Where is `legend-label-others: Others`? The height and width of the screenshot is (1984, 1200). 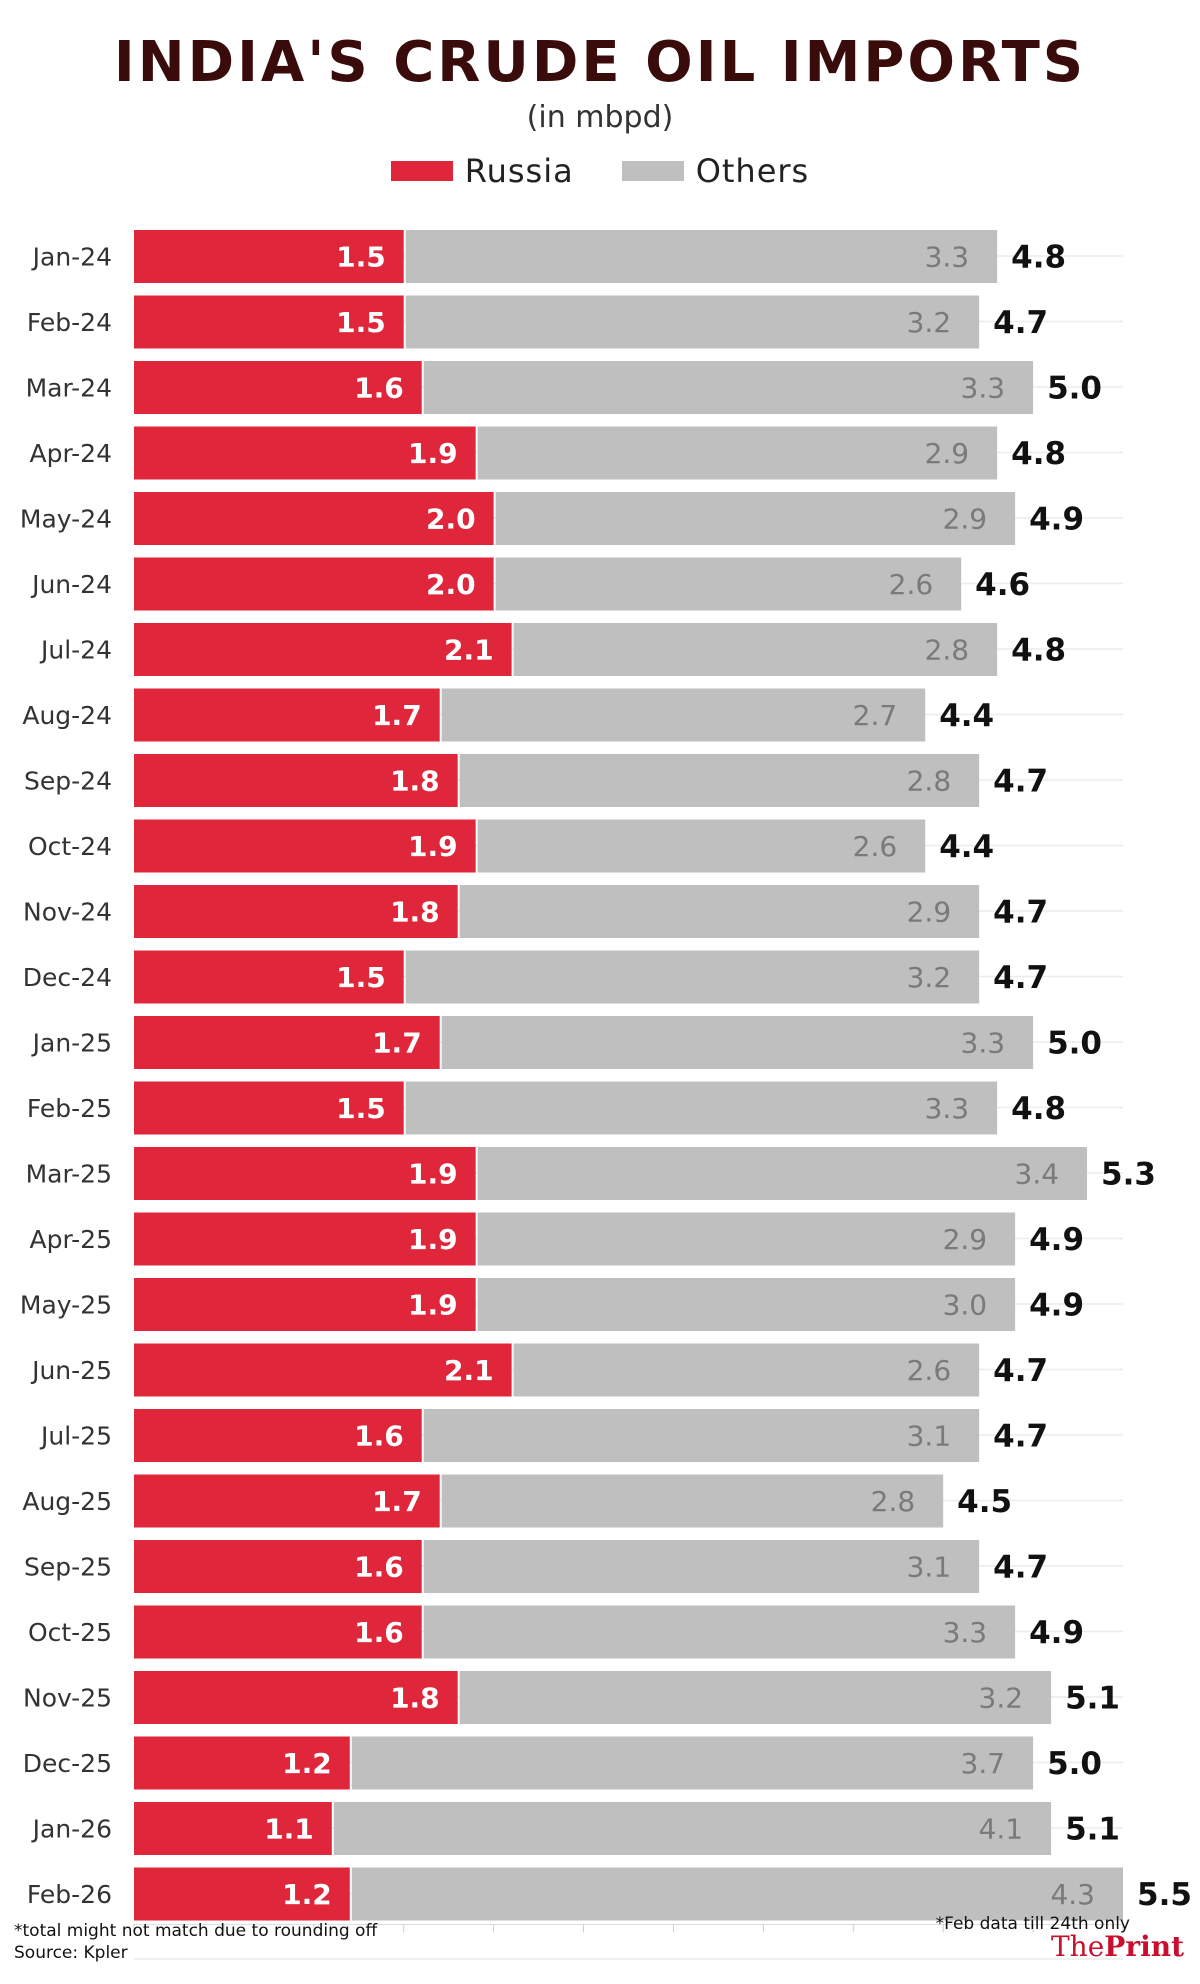 legend-label-others: Others is located at coordinates (752, 171).